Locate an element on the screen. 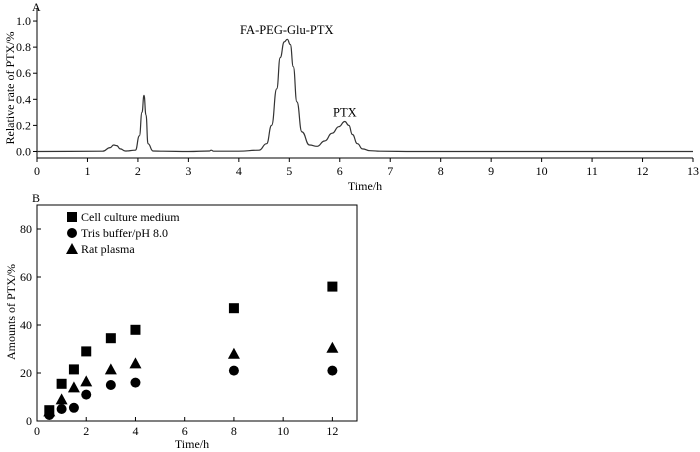  chart-b-ylabel: Amounts of PTX/% is located at coordinates (11, 312).